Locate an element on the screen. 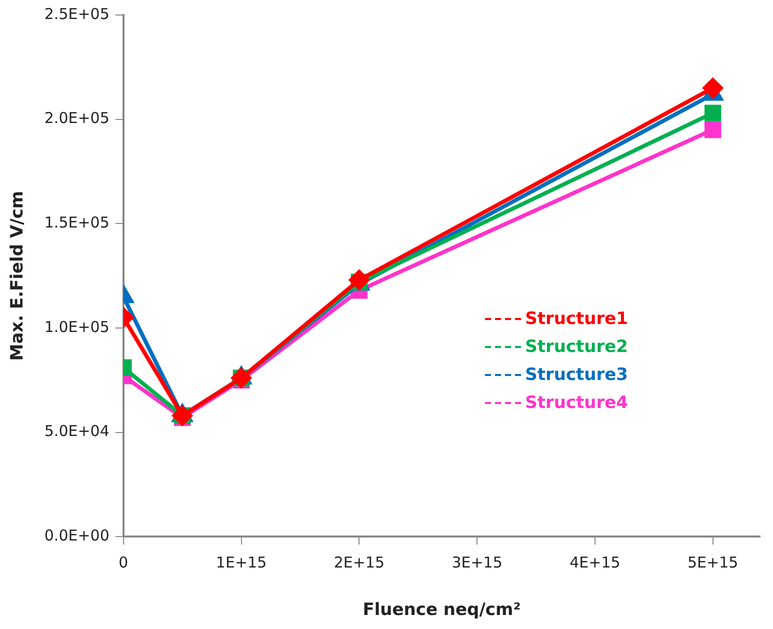 The width and height of the screenshot is (773, 629). x-tick-label: 0 is located at coordinates (123, 562).